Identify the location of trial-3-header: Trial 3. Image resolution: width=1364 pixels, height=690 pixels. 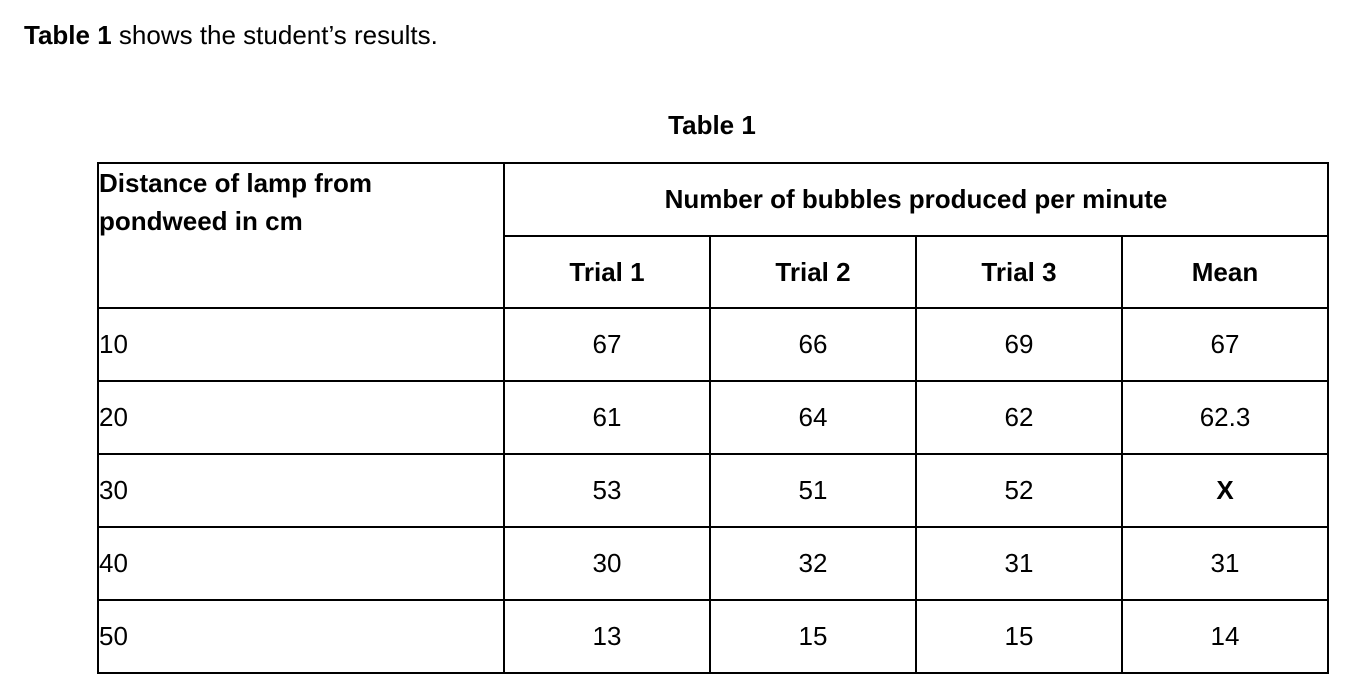
(1019, 272).